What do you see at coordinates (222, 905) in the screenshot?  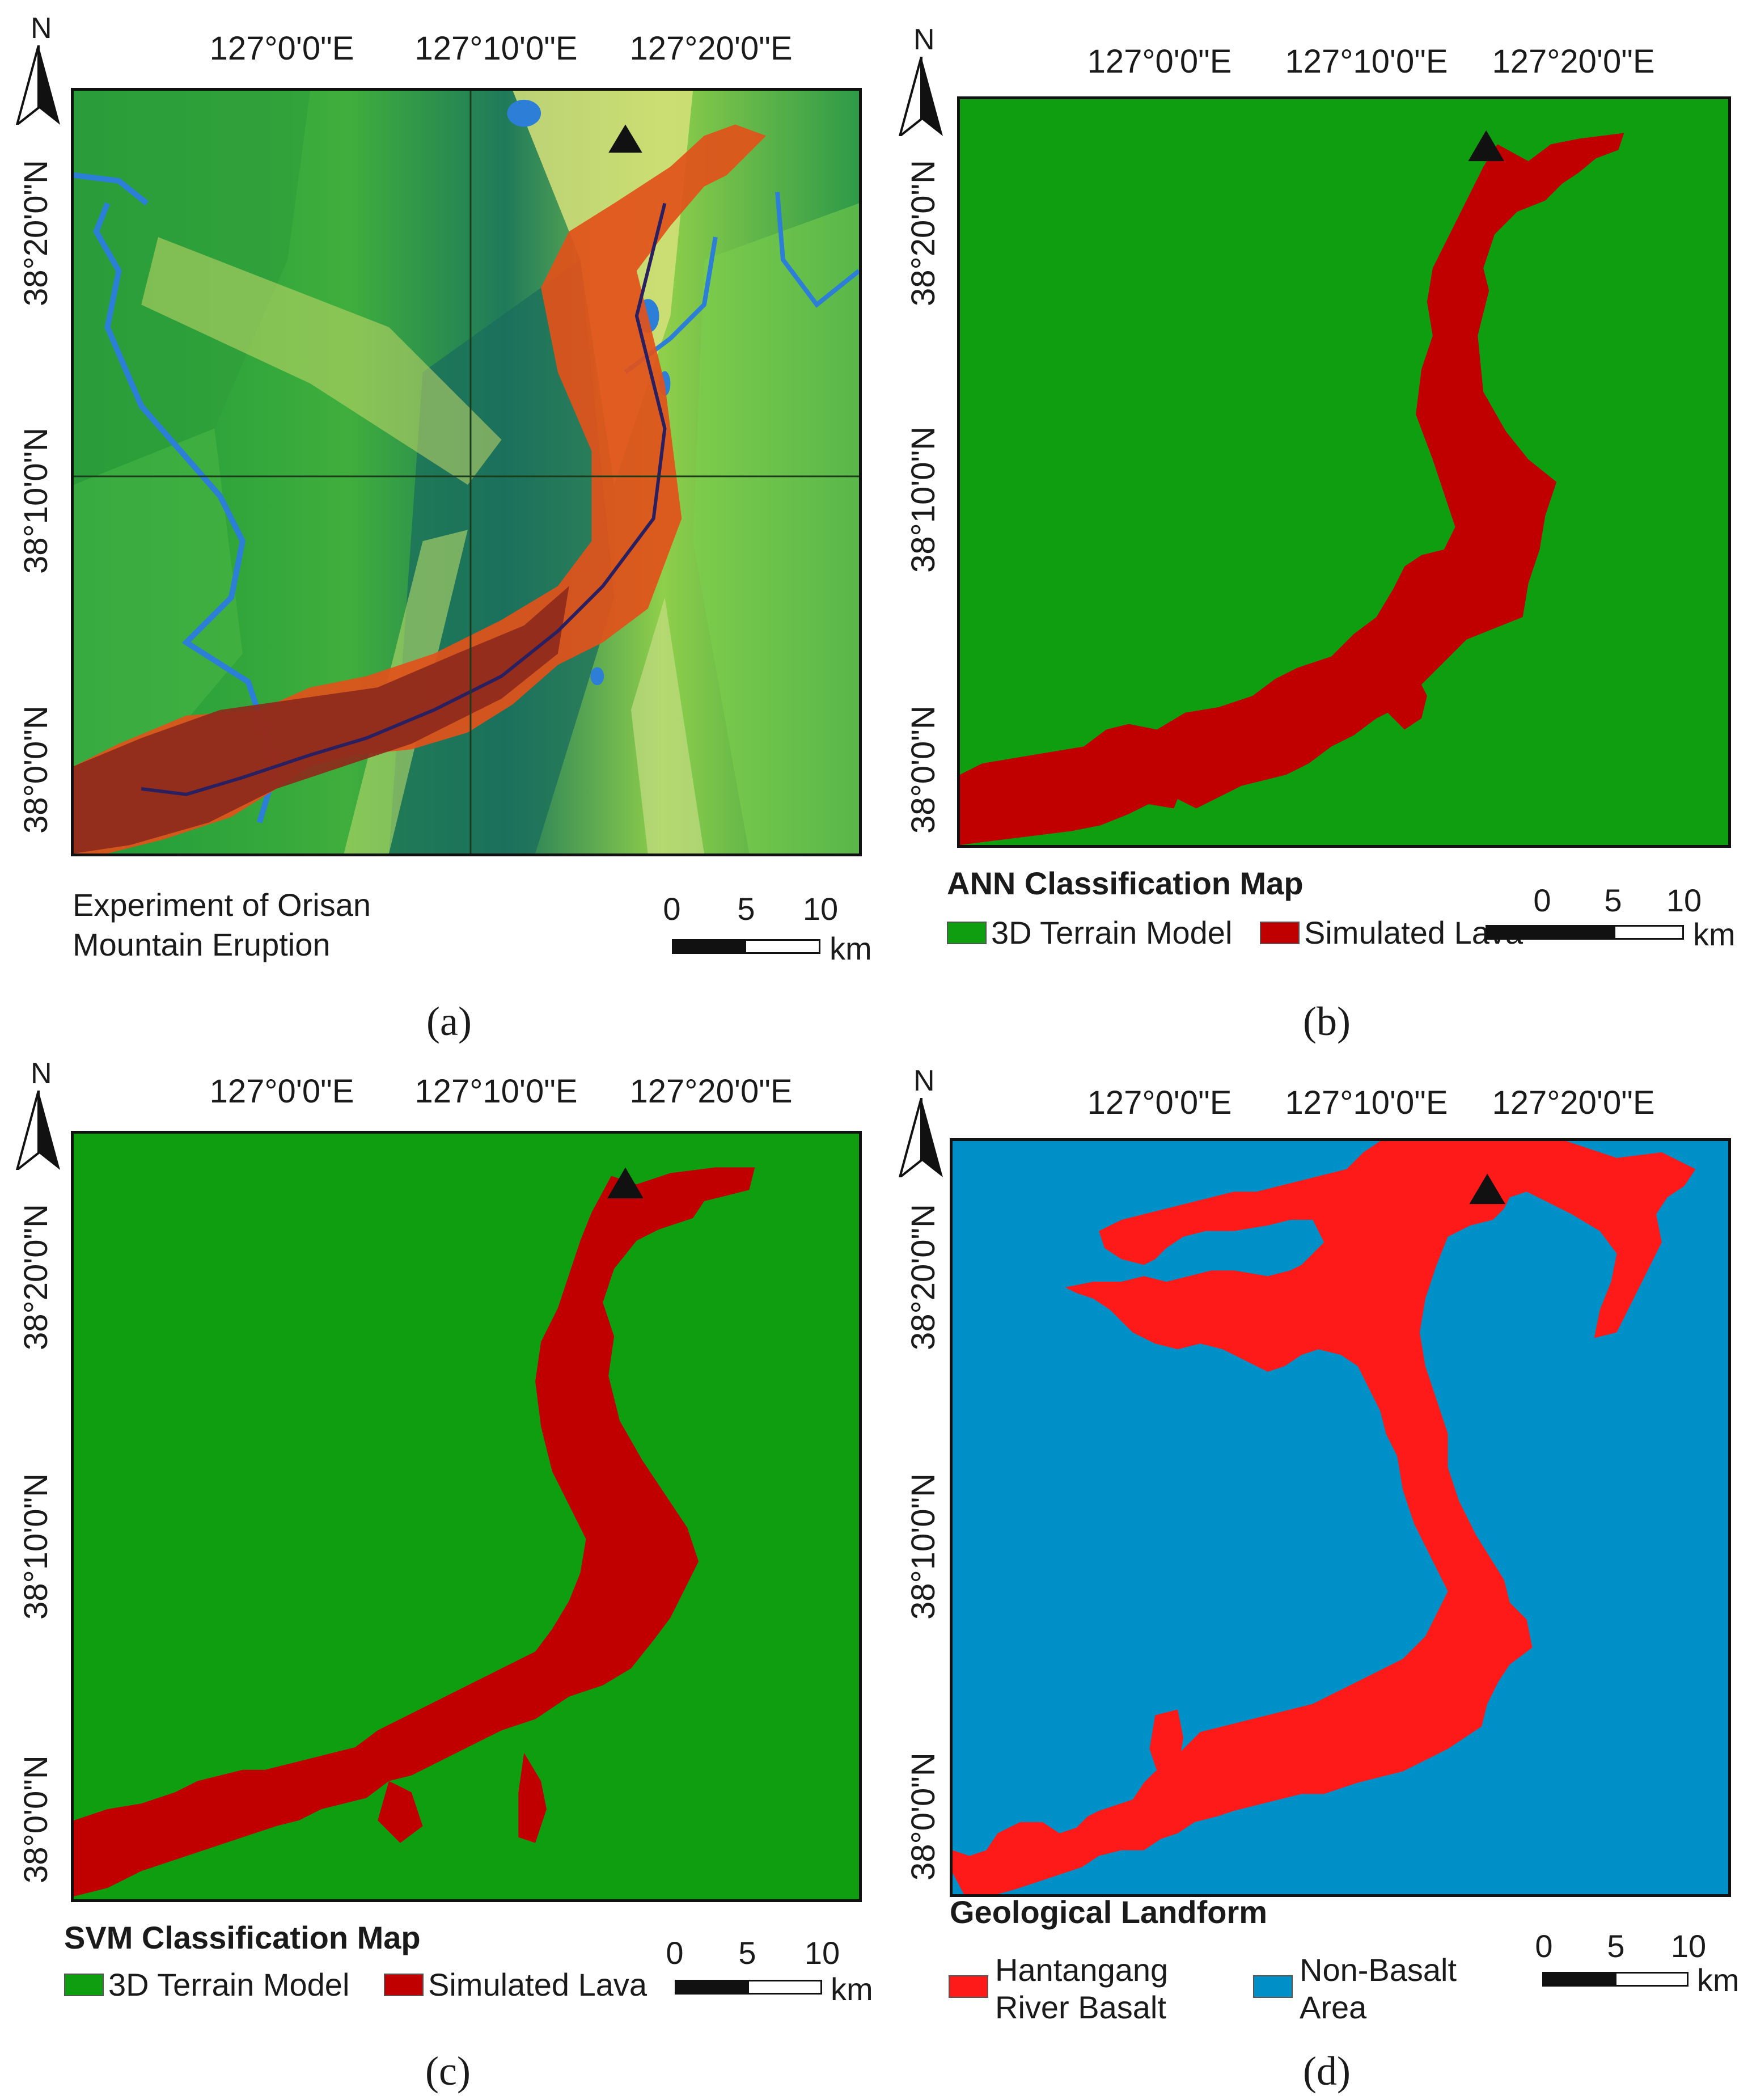 I see `caption-line-1: Experiment of Orisan` at bounding box center [222, 905].